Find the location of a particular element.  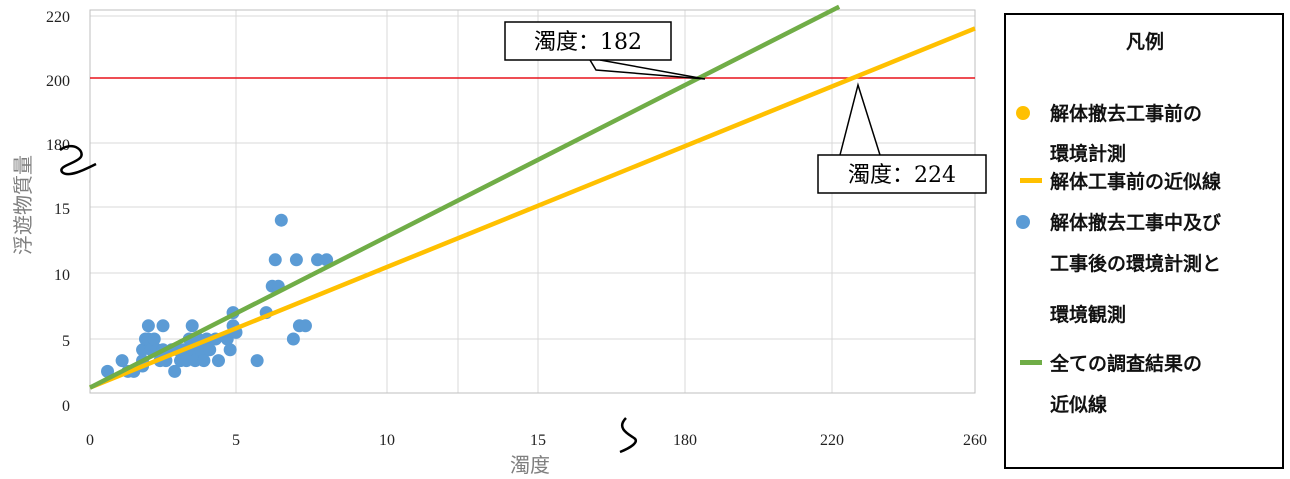

callout: 濁度：182 is located at coordinates (605, 50).